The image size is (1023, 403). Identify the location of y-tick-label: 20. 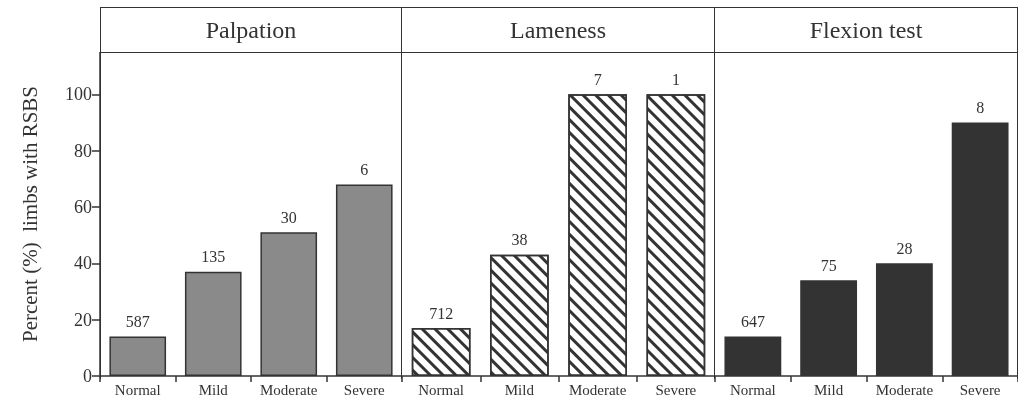
(83, 319).